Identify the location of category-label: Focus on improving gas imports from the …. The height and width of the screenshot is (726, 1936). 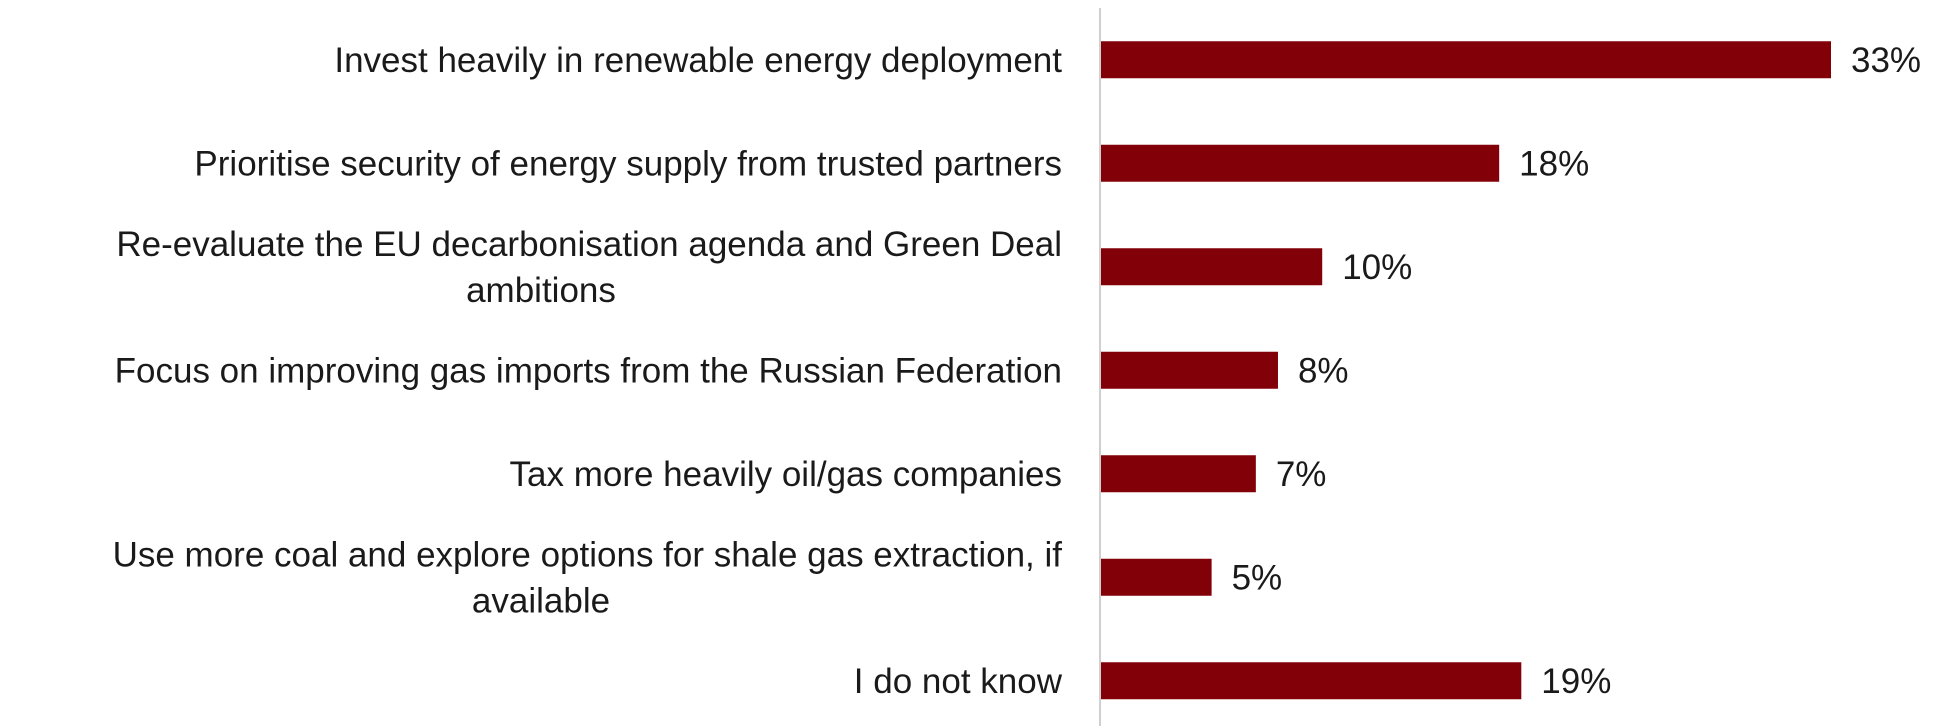
(588, 370).